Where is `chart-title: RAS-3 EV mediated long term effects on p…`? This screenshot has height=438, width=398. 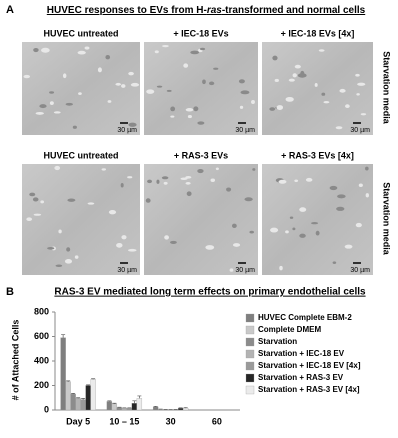
chart-title: RAS-3 EV mediated long term effects on p… is located at coordinates (210, 292).